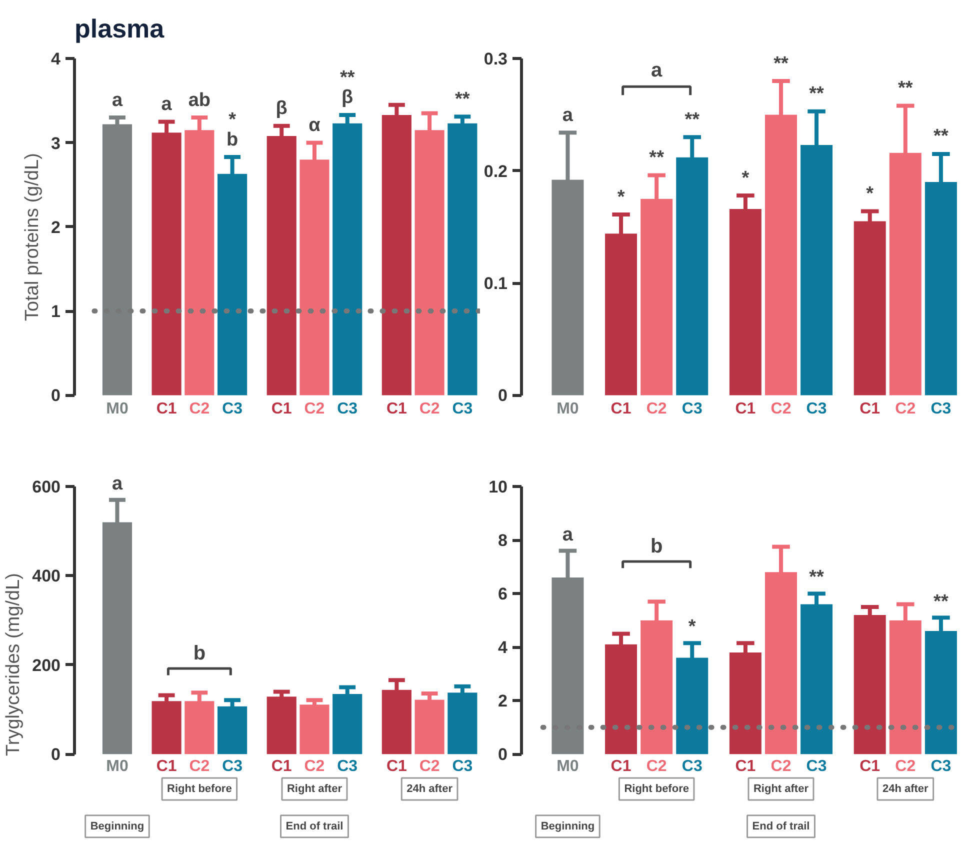  What do you see at coordinates (314, 125) in the screenshot?
I see `data-label: α` at bounding box center [314, 125].